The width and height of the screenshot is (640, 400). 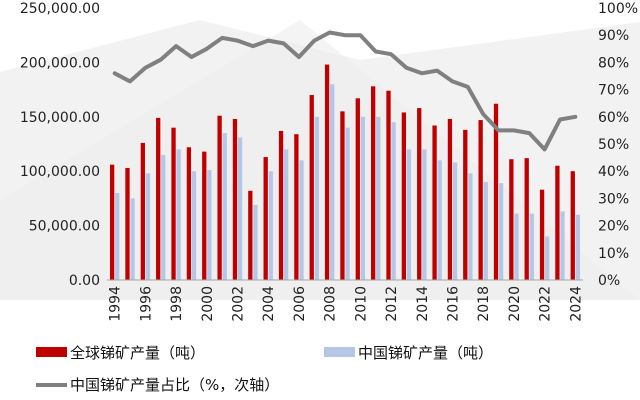 I want to click on y-tick-label: 50,000.00, so click(x=64, y=227).